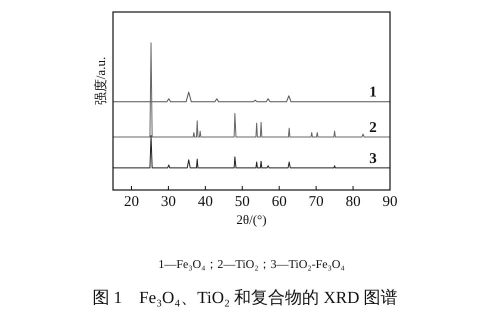 The height and width of the screenshot is (318, 490). Describe the element at coordinates (279, 202) in the screenshot. I see `x-tick-label: 60` at that location.